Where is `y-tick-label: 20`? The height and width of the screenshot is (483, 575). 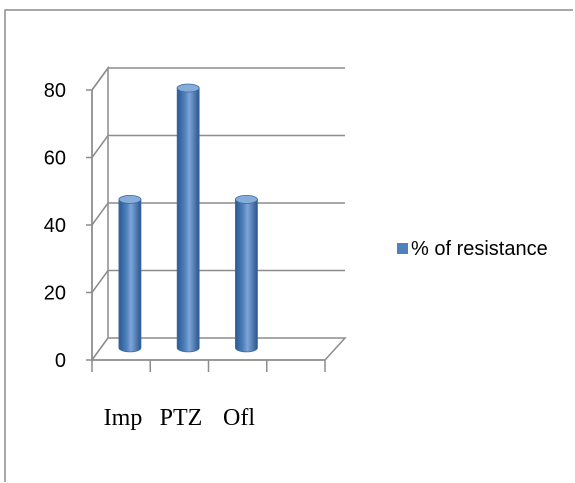
y-tick-label: 20 is located at coordinates (55, 294).